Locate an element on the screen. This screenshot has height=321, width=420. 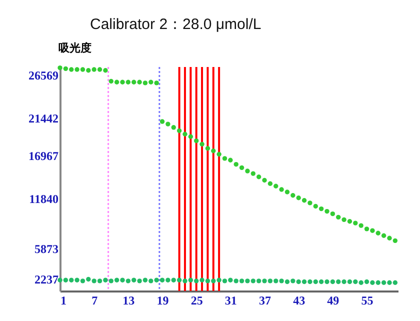
y-axis-title: 吸光度 is located at coordinates (75, 48).